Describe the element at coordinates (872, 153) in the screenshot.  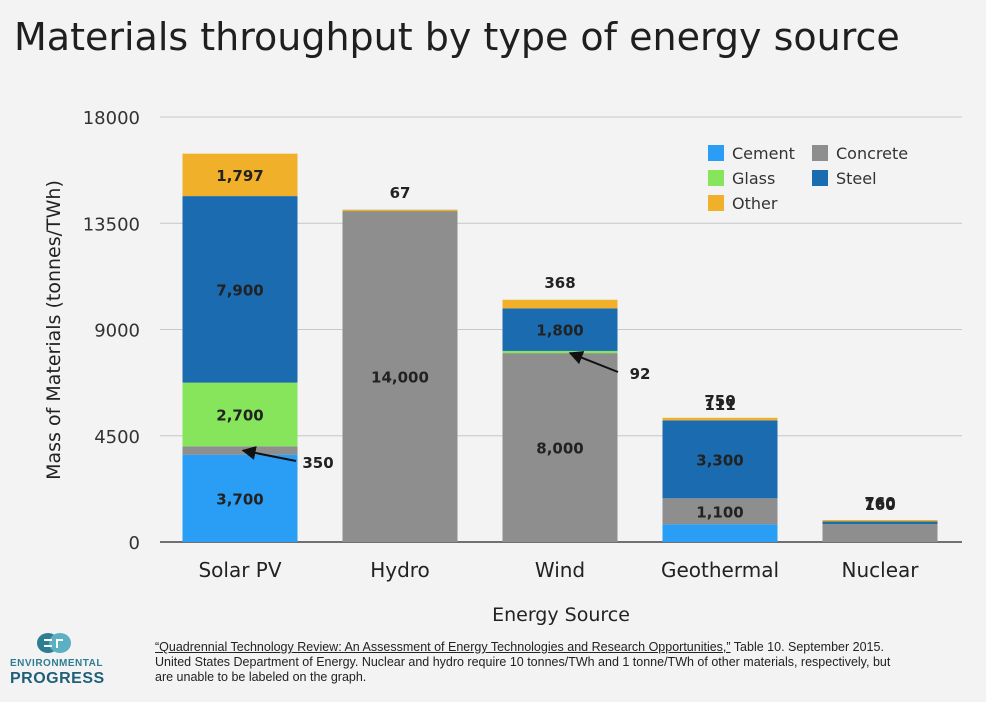
I see `legend-label-concrete: Concrete` at that location.